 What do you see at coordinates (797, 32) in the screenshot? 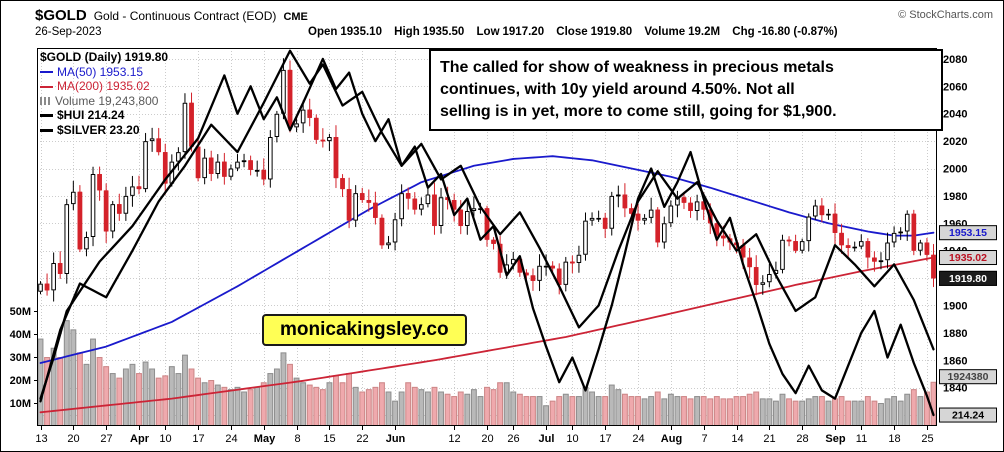
I see `quote-chg-value: -16.80 (-0.87%)` at bounding box center [797, 32].